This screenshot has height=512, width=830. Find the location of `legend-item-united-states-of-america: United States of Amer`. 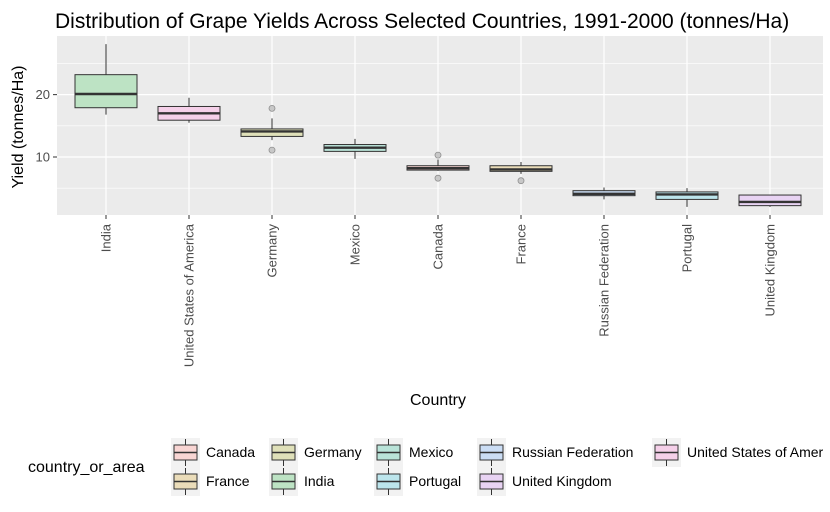

legend-item-united-states-of-america: United States of Amer is located at coordinates (738, 452).